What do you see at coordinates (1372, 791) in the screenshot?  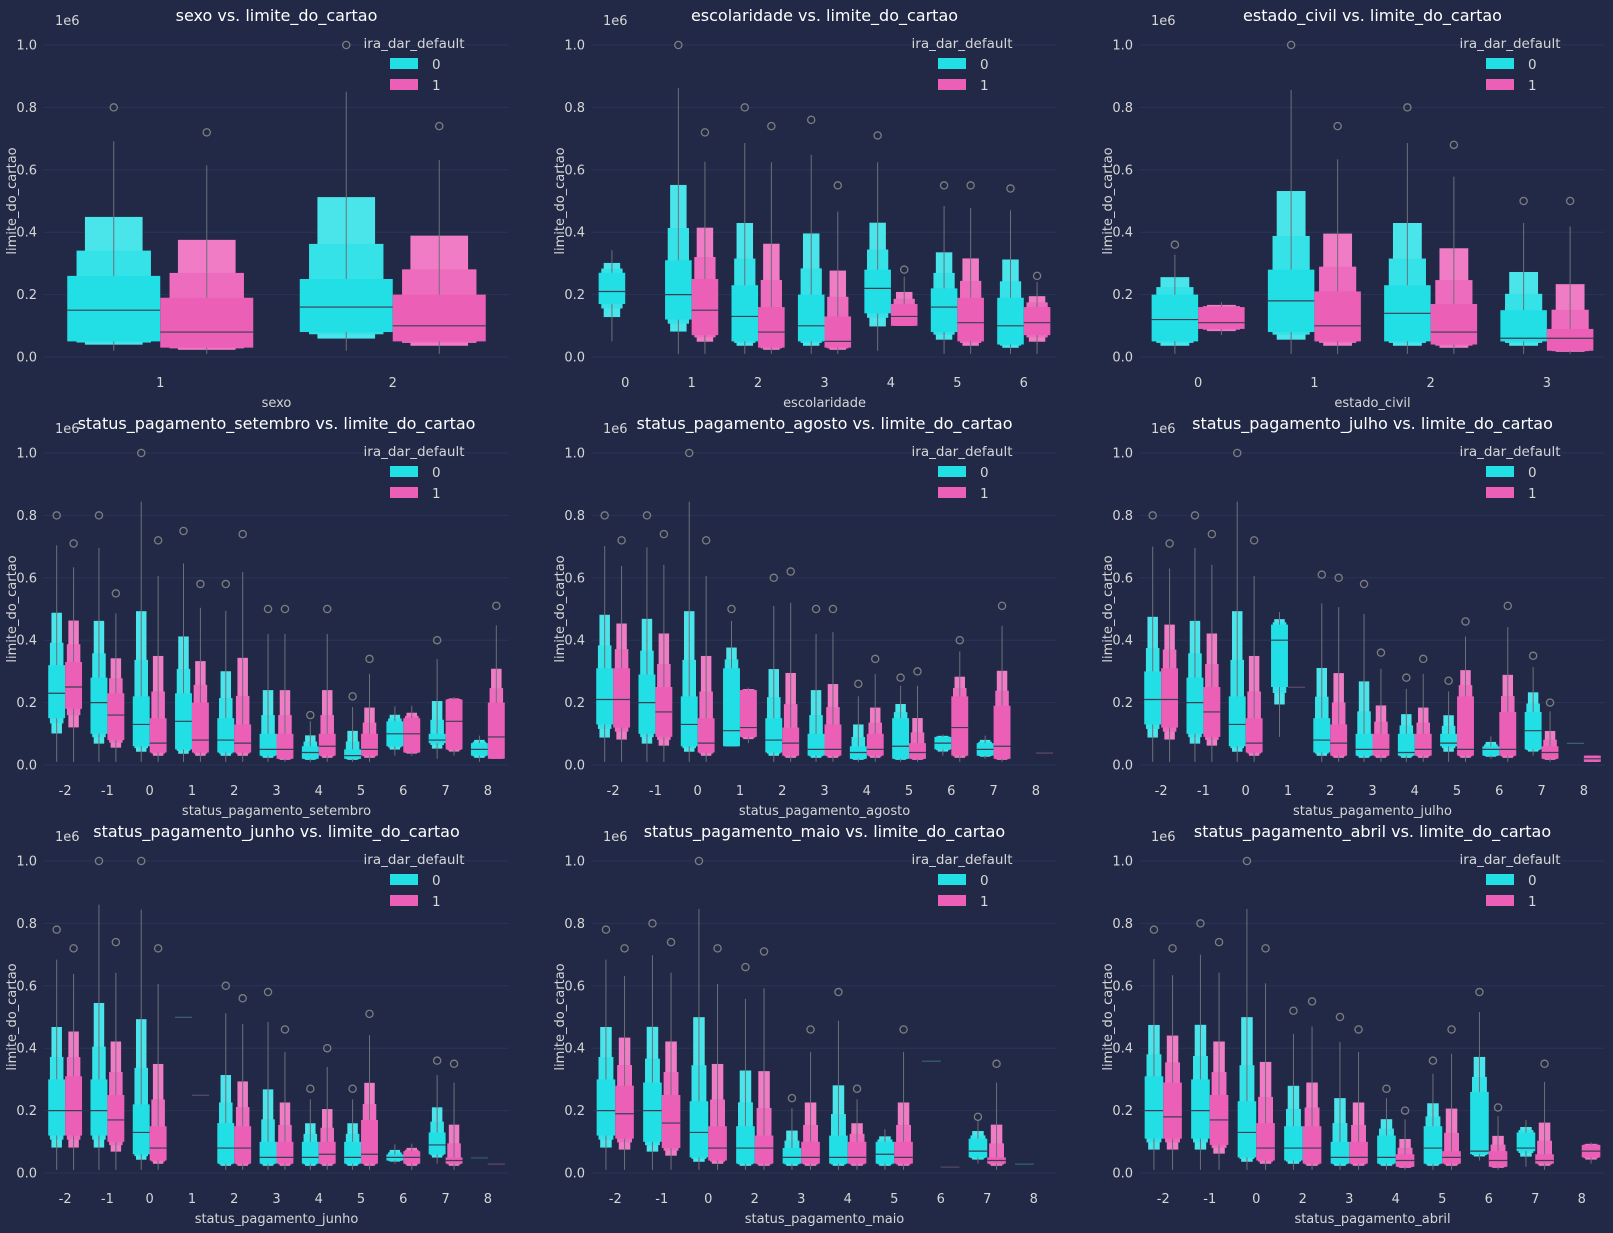 I see `x-tick-label: 3` at bounding box center [1372, 791].